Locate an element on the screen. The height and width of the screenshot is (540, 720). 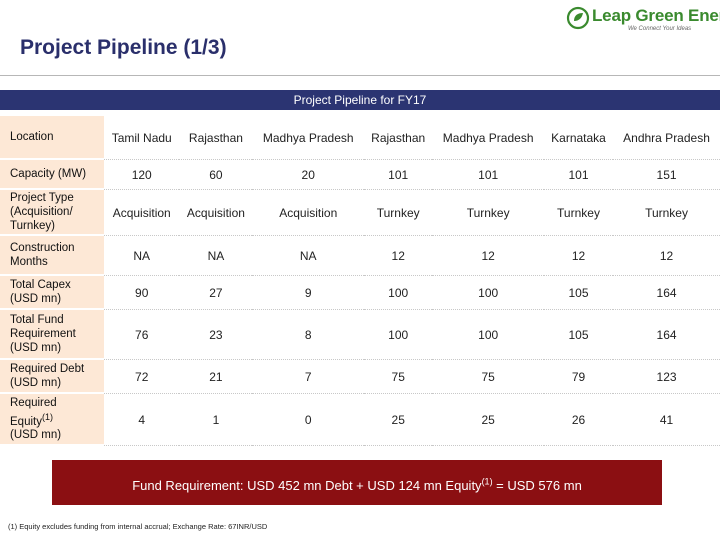
row-label-footnote-ref: (1) is located at coordinates (47, 416).